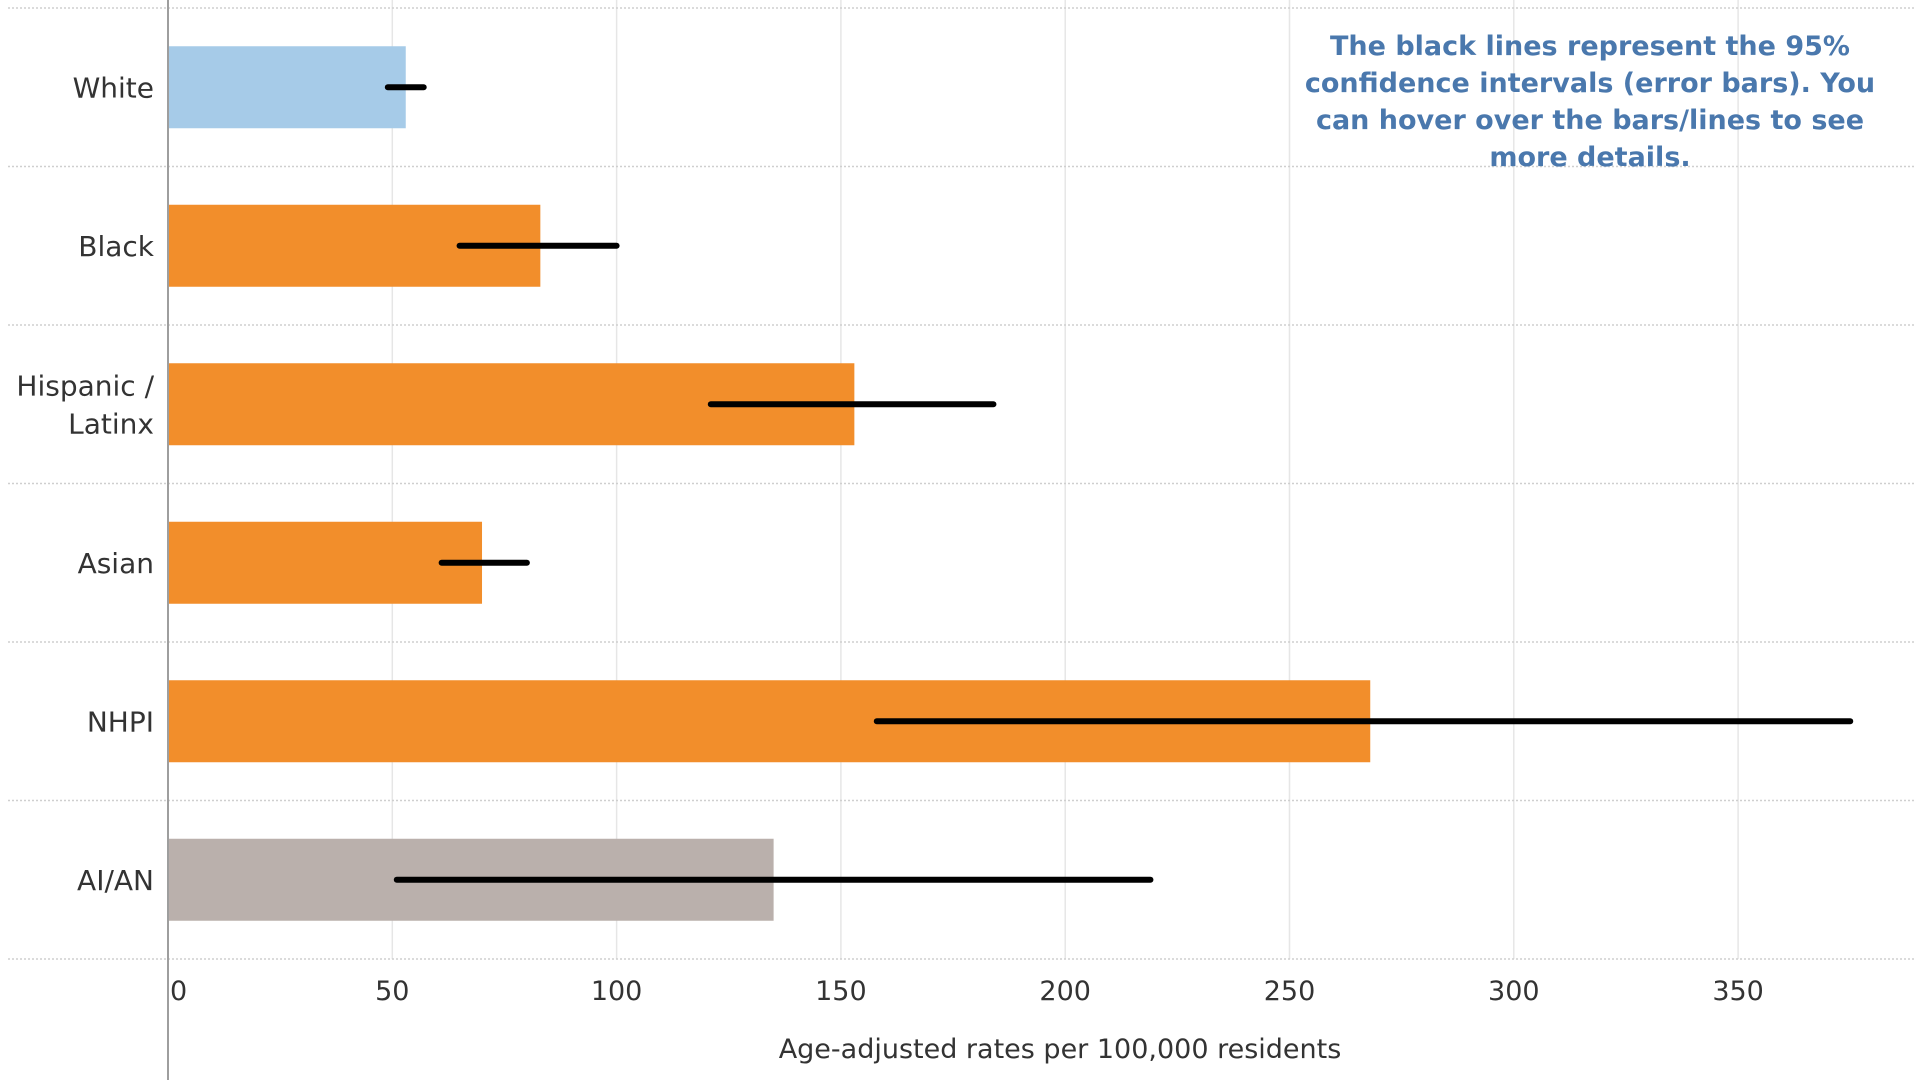  What do you see at coordinates (1738, 991) in the screenshot?
I see `x-tick-label: 350` at bounding box center [1738, 991].